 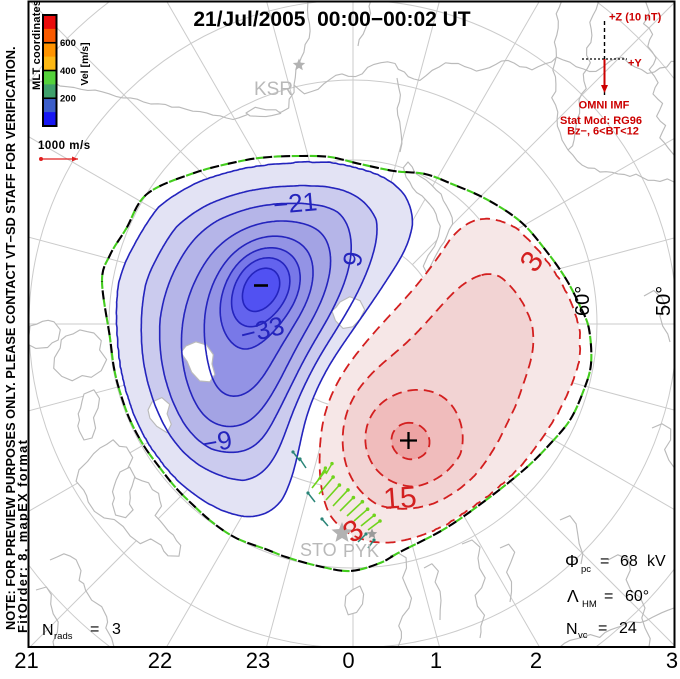 I want to click on svg-text: 1, so click(x=436, y=660).